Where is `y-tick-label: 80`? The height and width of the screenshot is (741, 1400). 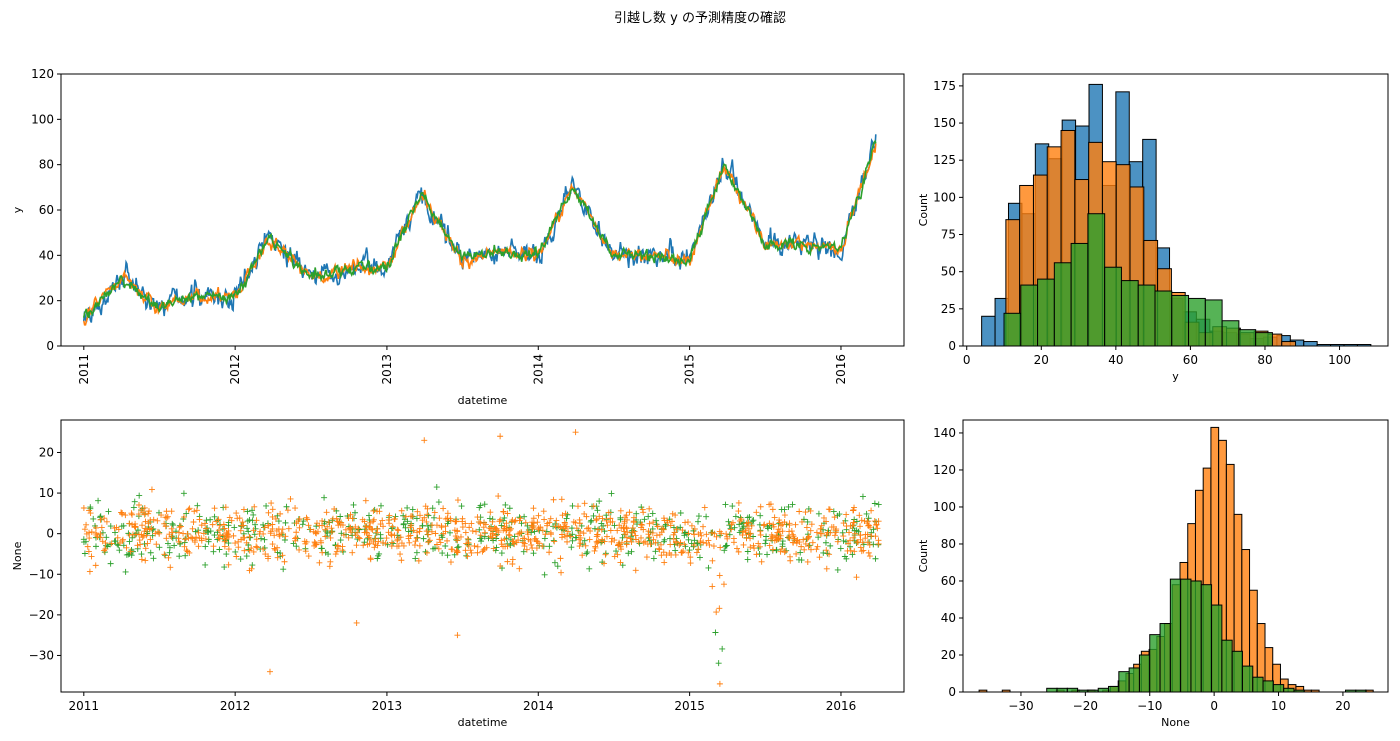 y-tick-label: 80 is located at coordinates (46, 165).